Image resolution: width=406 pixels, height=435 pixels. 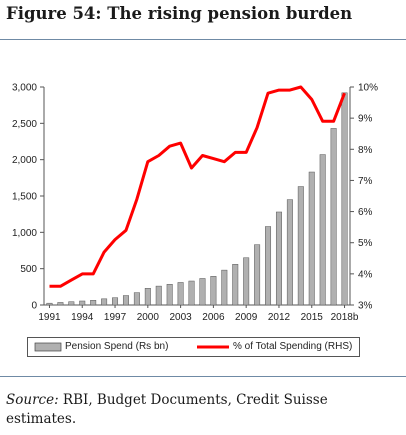 What do you see at coordinates (365, 274) in the screenshot?
I see `right-tick-label: 4%` at bounding box center [365, 274].